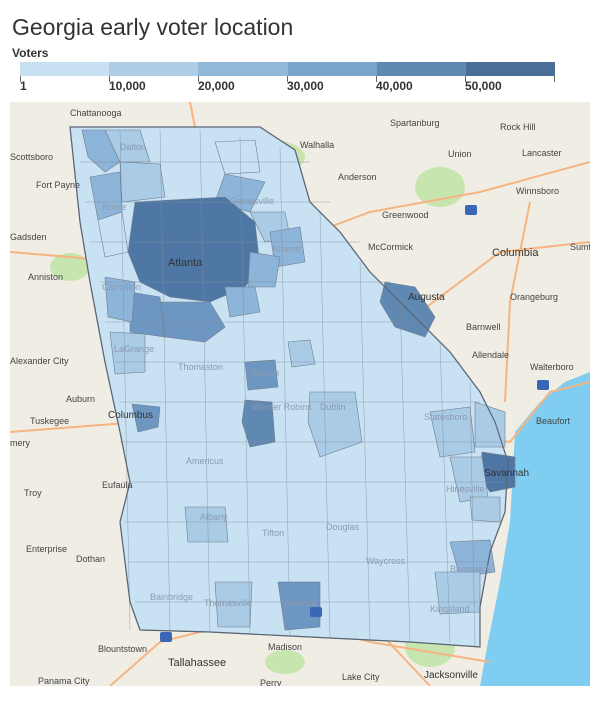 The height and width of the screenshot is (702, 600). I want to click on label-barnwell: Barnwell, so click(483, 327).